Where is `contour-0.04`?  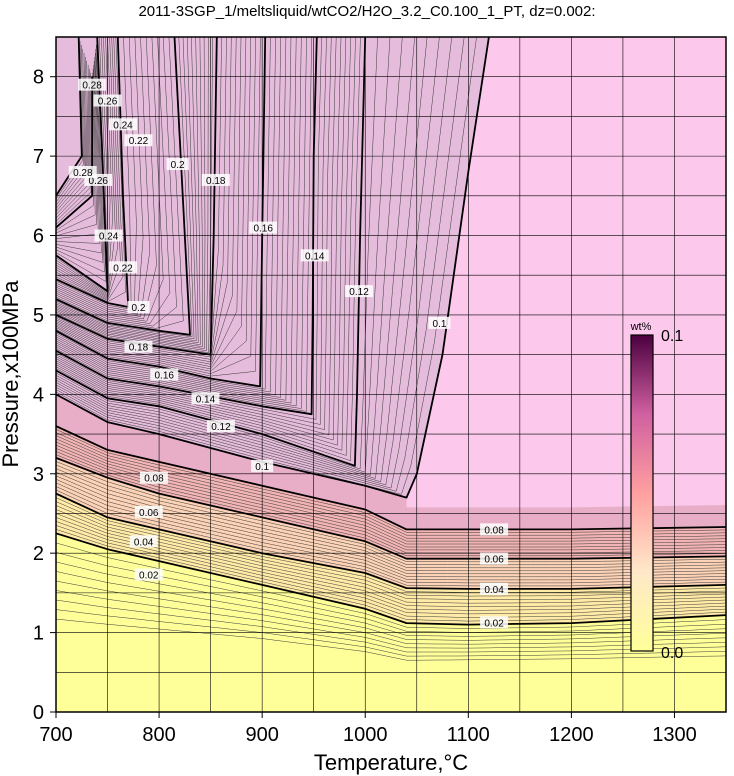 contour-0.04 is located at coordinates (391, 541).